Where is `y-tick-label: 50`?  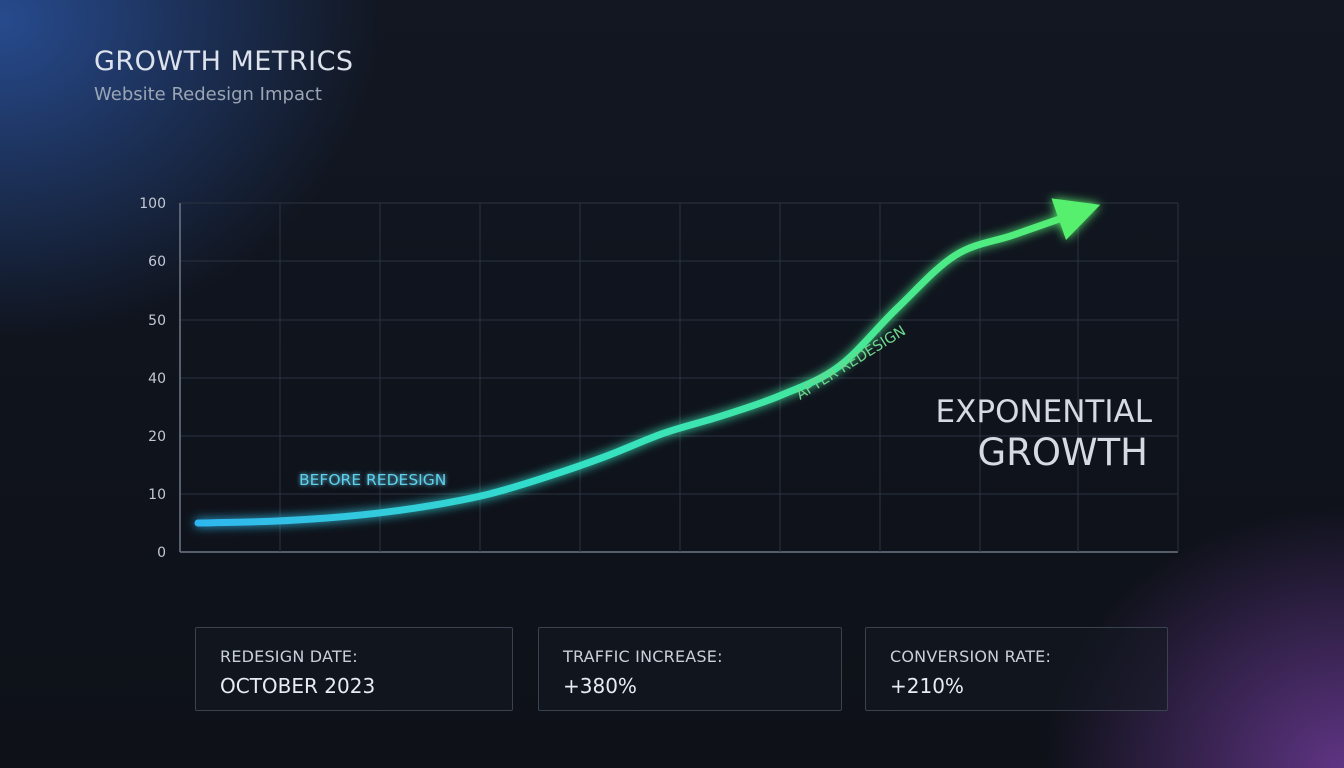
y-tick-label: 50 is located at coordinates (157, 321).